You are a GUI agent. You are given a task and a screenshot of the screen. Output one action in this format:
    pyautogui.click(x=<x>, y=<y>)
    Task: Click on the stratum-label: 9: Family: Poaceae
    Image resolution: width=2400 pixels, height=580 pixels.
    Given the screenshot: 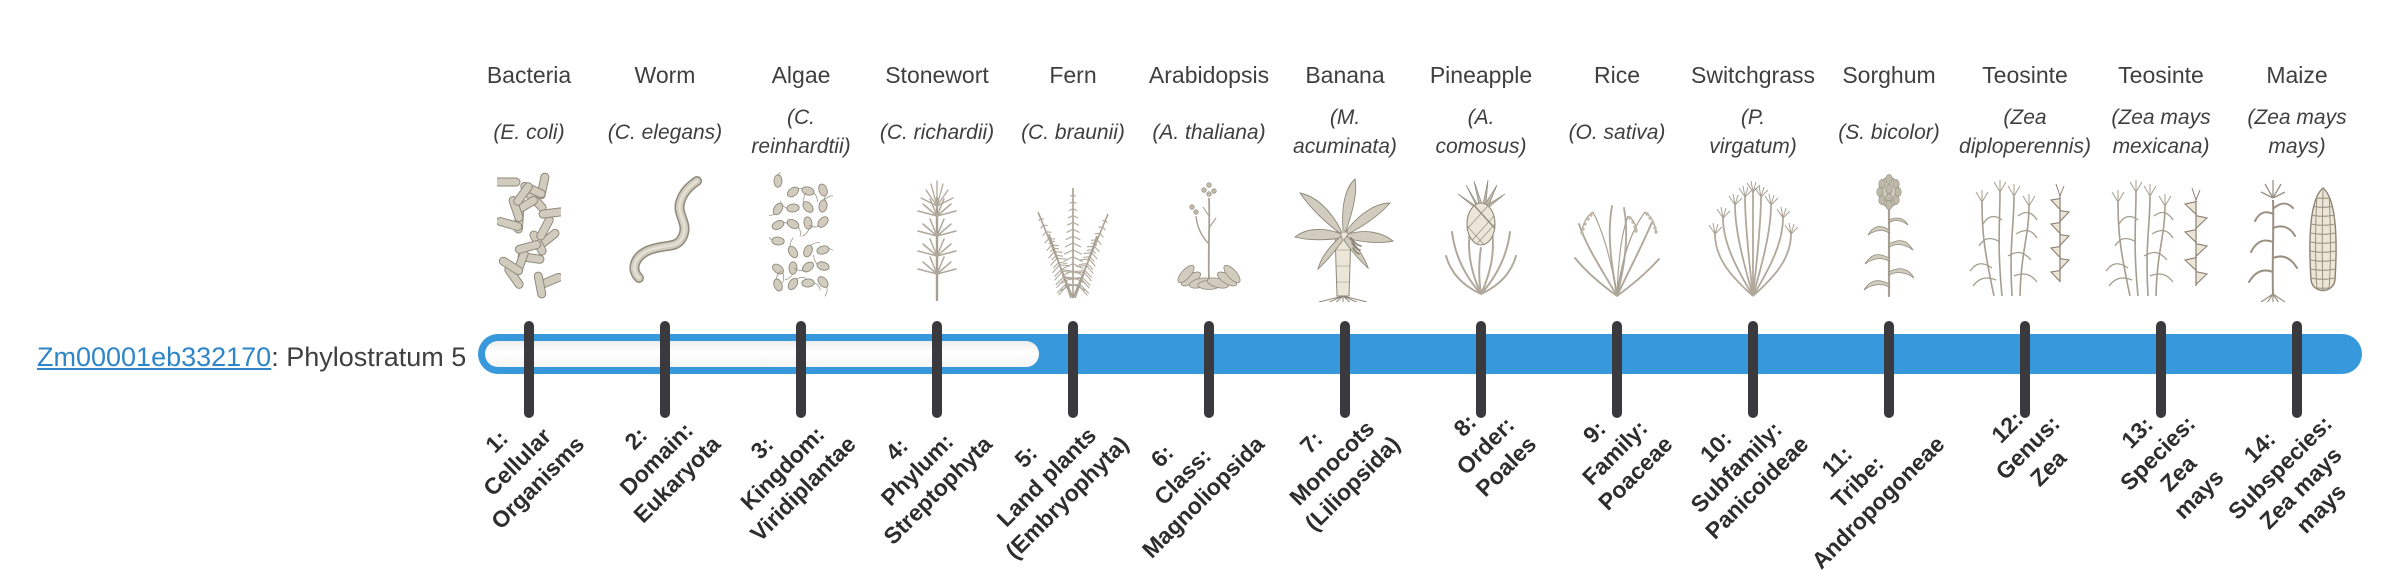 What is the action you would take?
    pyautogui.click(x=1627, y=465)
    